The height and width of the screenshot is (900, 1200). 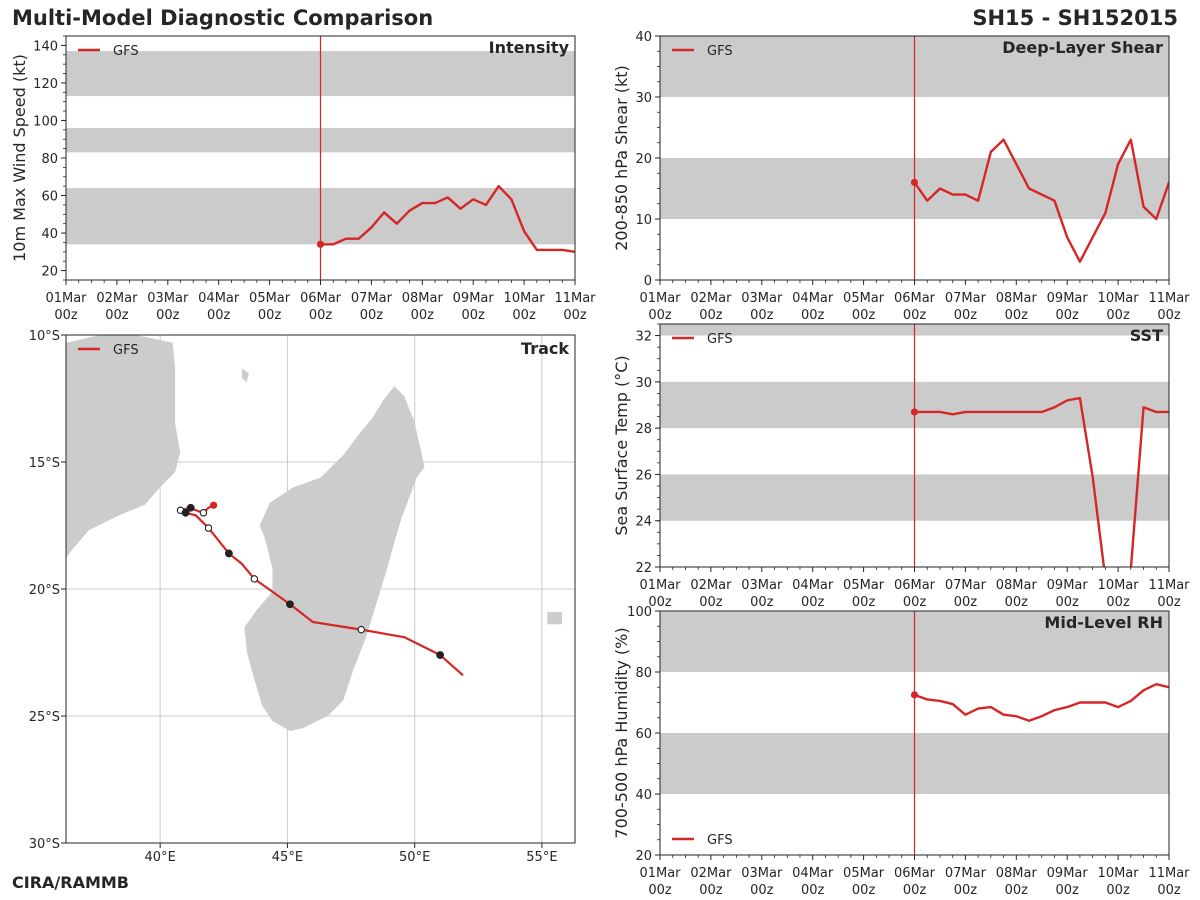 I want to click on shear-ytick-label: 0, so click(x=648, y=281).